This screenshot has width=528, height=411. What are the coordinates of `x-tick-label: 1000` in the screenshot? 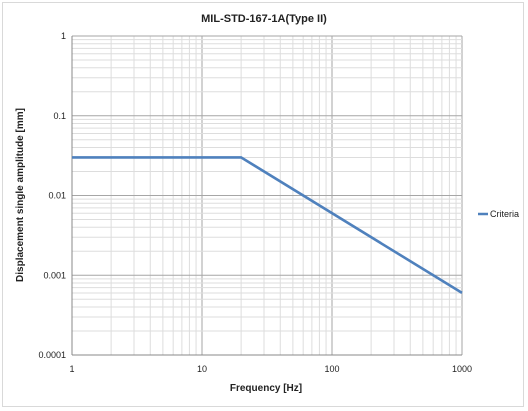 It's located at (462, 369).